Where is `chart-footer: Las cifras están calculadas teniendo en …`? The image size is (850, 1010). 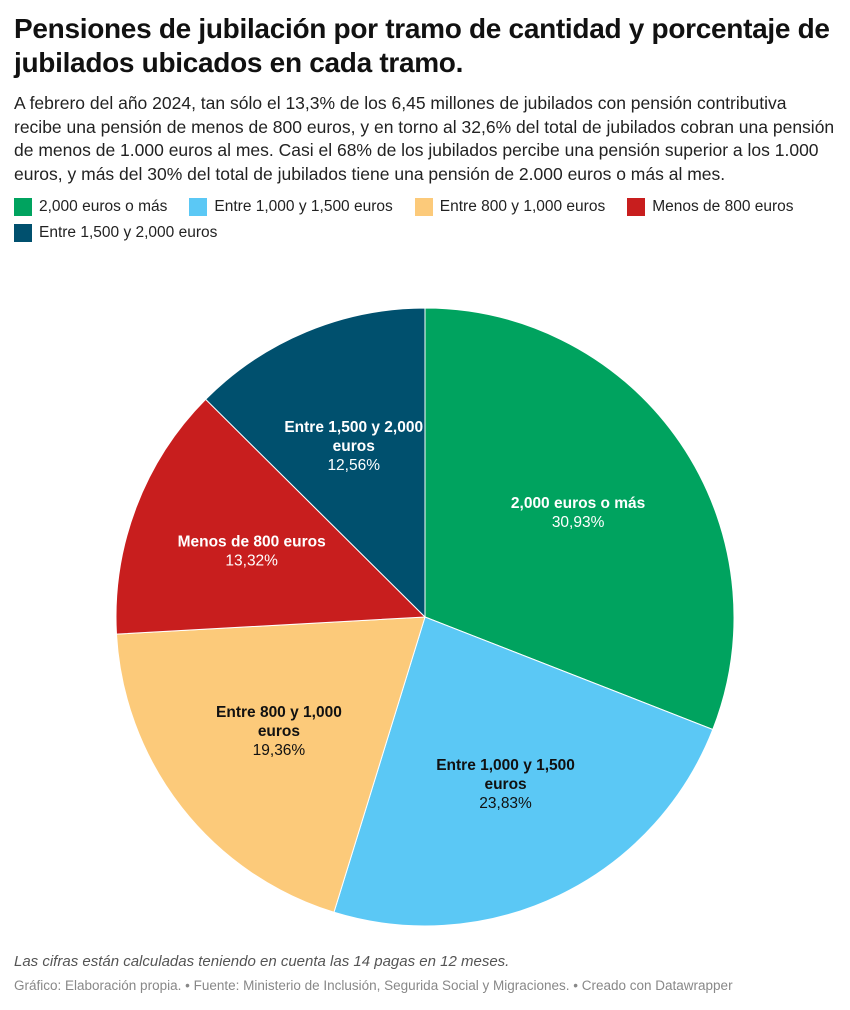
chart-footer: Las cifras están calculadas teniendo en … is located at coordinates (425, 974).